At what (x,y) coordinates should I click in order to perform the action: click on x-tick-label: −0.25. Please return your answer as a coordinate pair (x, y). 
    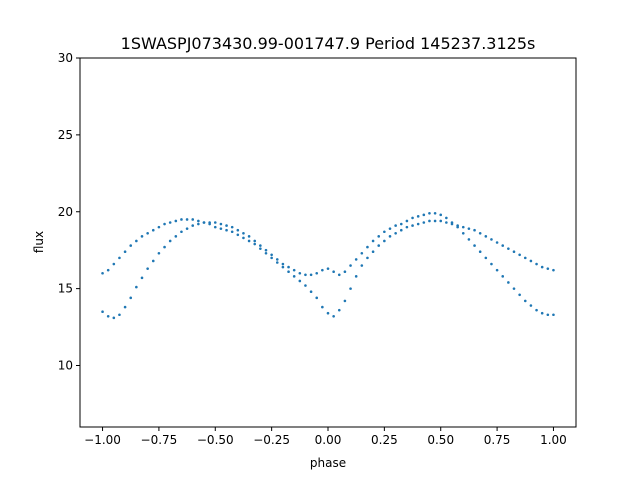
    Looking at the image, I should click on (271, 440).